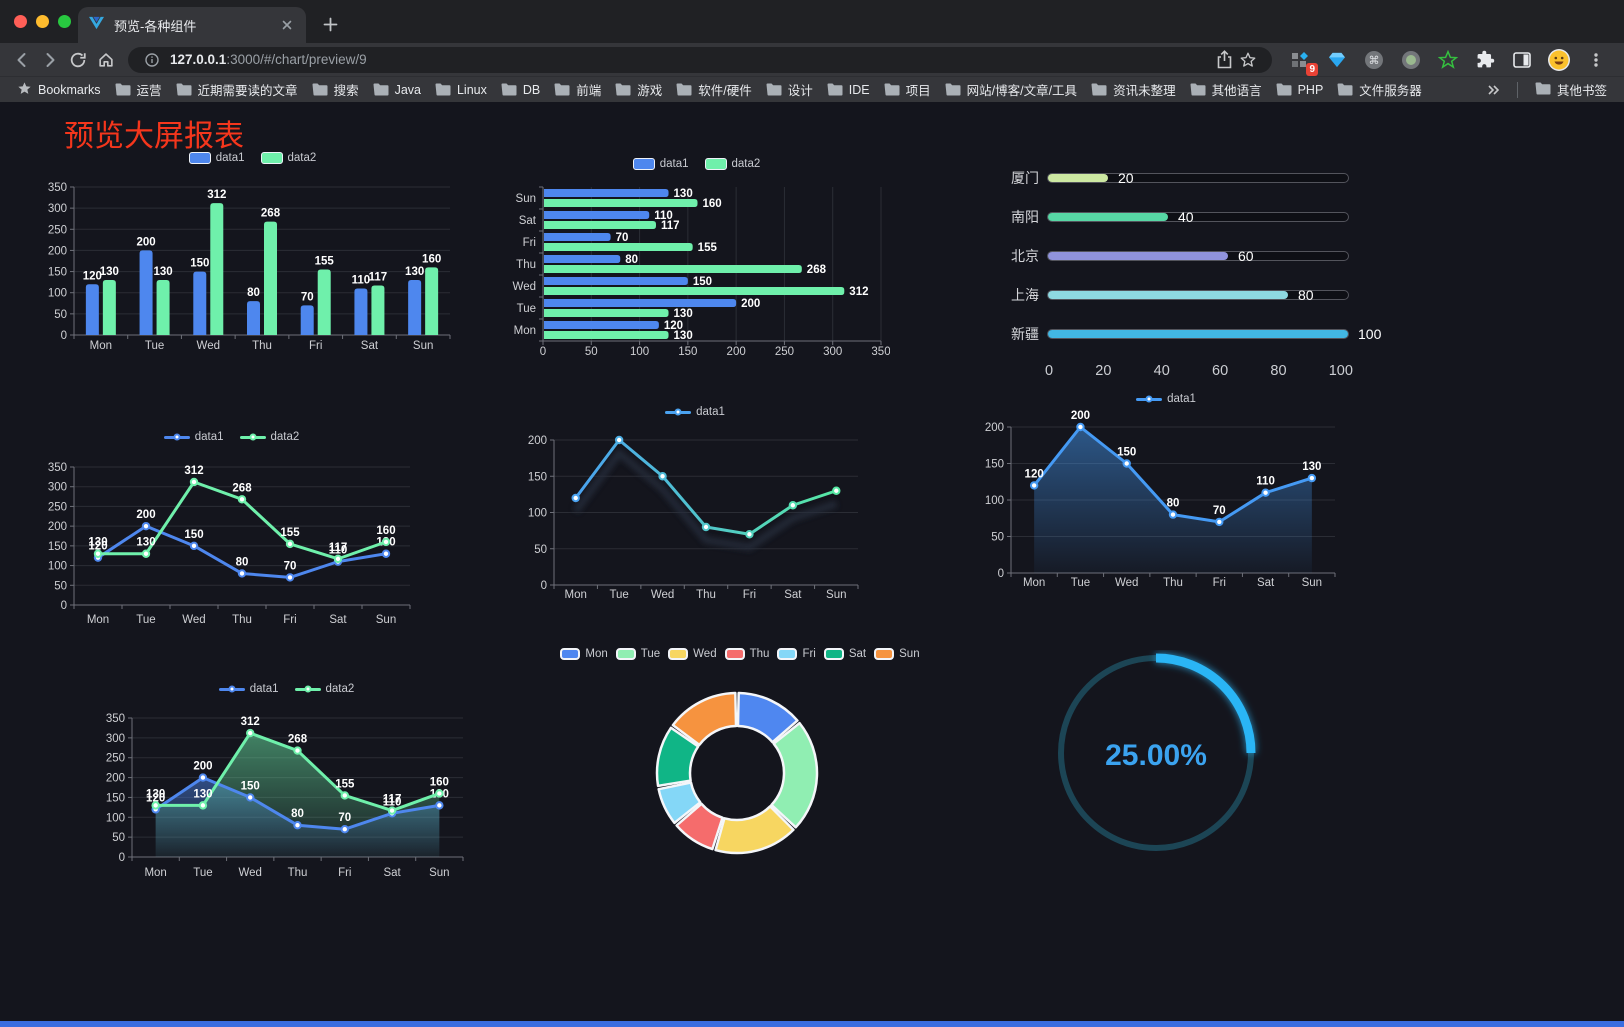  I want to click on minimize-window-button, so click(42, 21).